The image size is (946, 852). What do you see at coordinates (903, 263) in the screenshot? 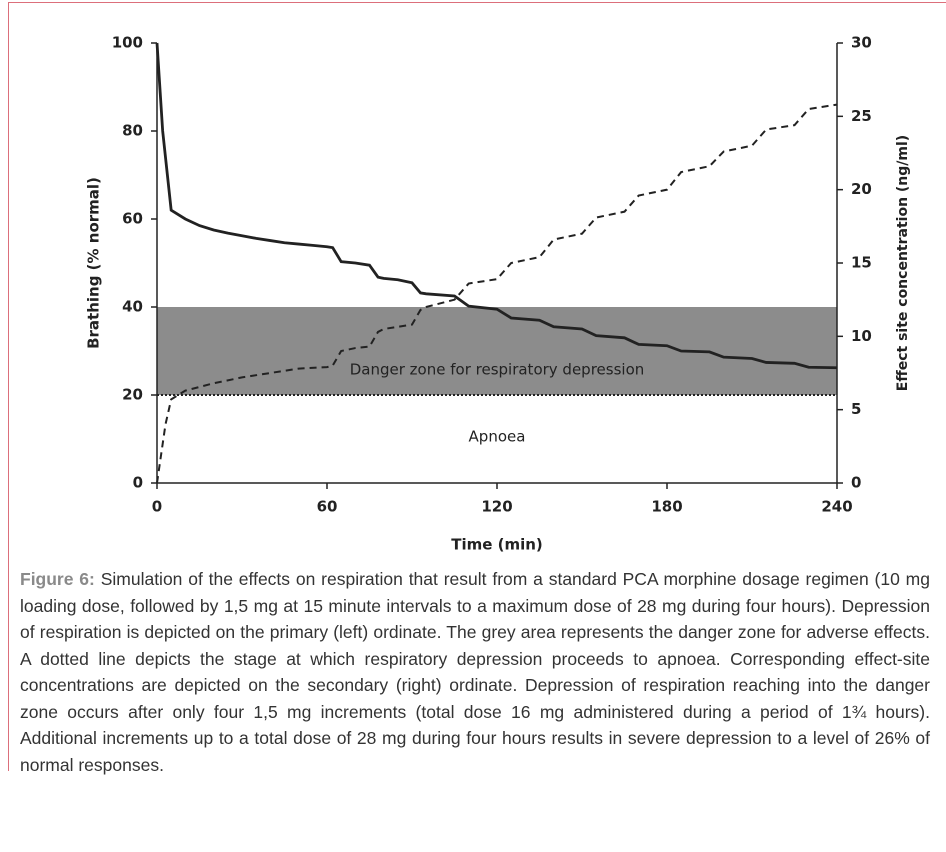
I see `y2-axis-label: Effect site concentration (ng/ml)` at bounding box center [903, 263].